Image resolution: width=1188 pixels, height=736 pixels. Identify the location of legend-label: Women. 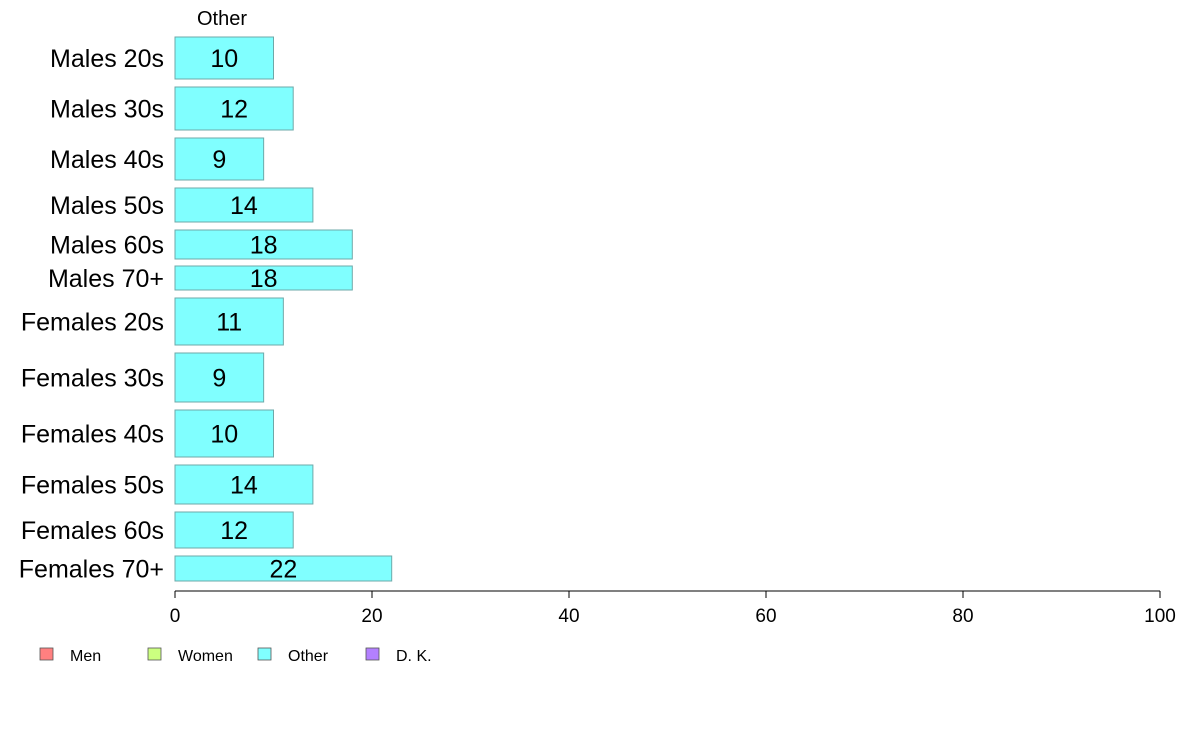
(205, 656).